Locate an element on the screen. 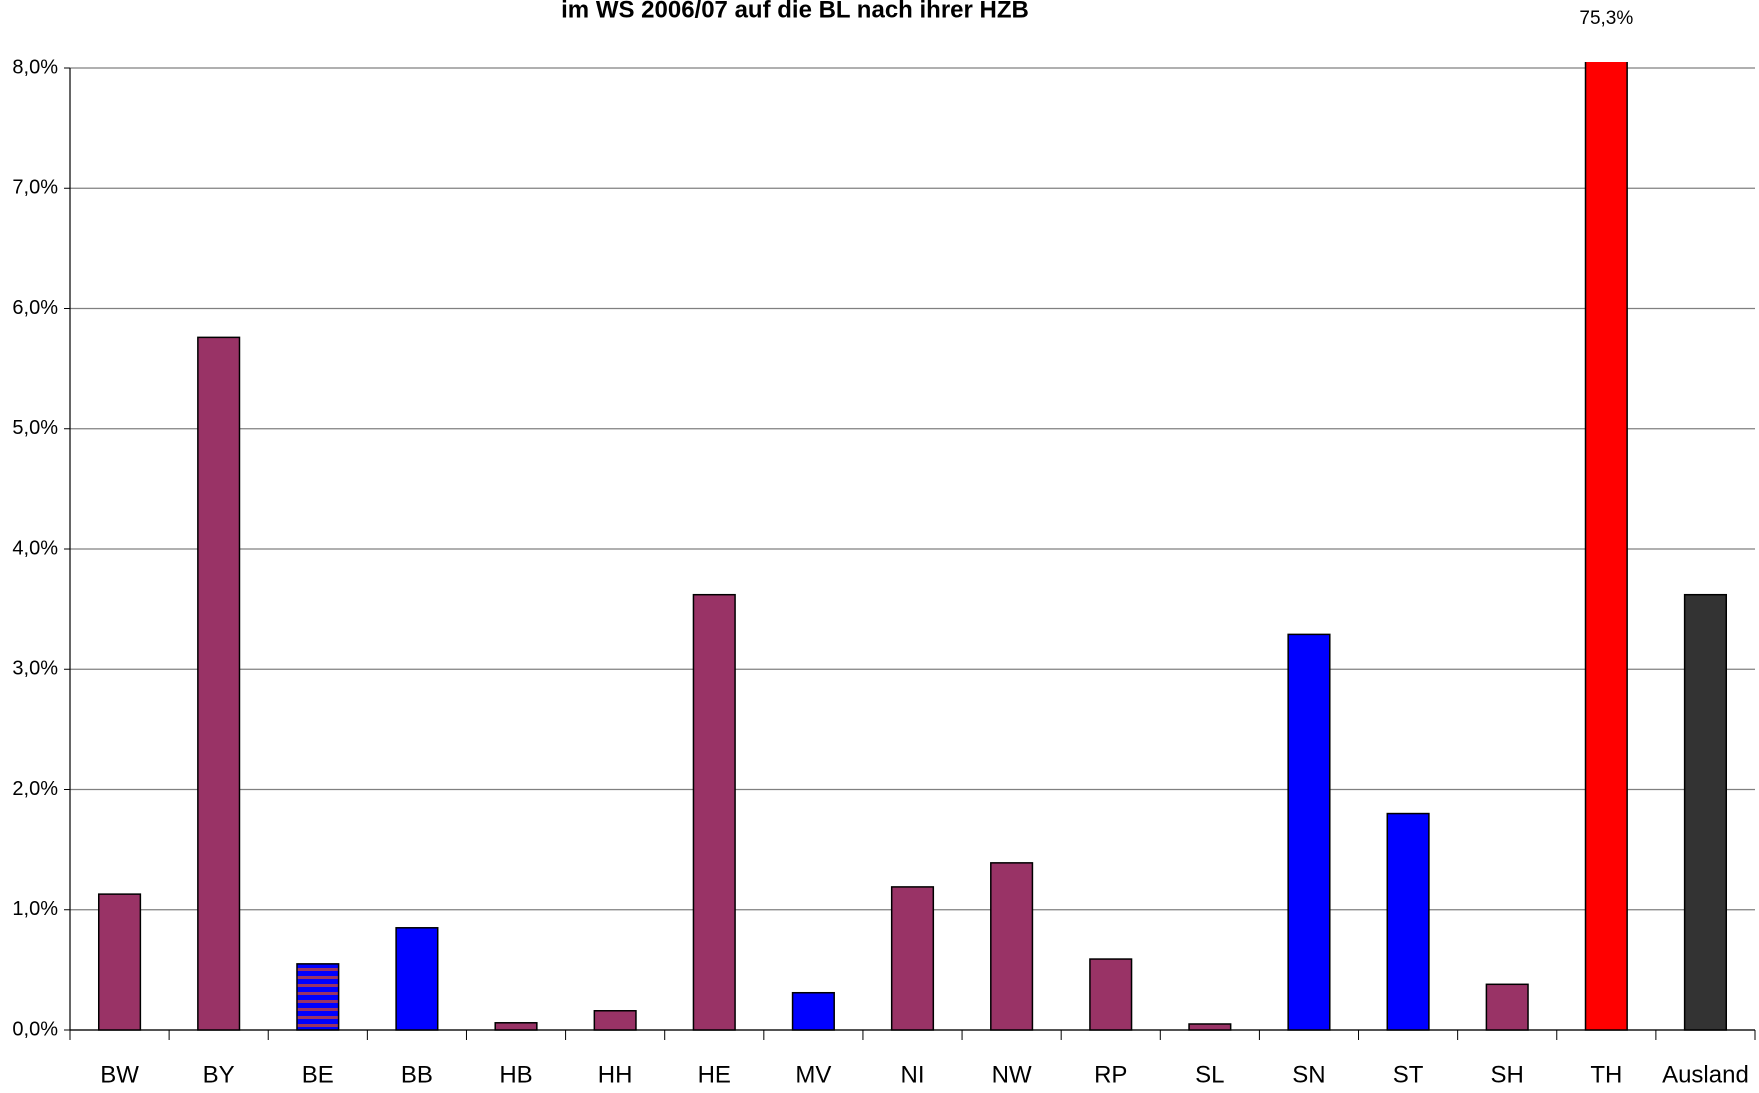  x-tick-label: HH is located at coordinates (615, 1074).